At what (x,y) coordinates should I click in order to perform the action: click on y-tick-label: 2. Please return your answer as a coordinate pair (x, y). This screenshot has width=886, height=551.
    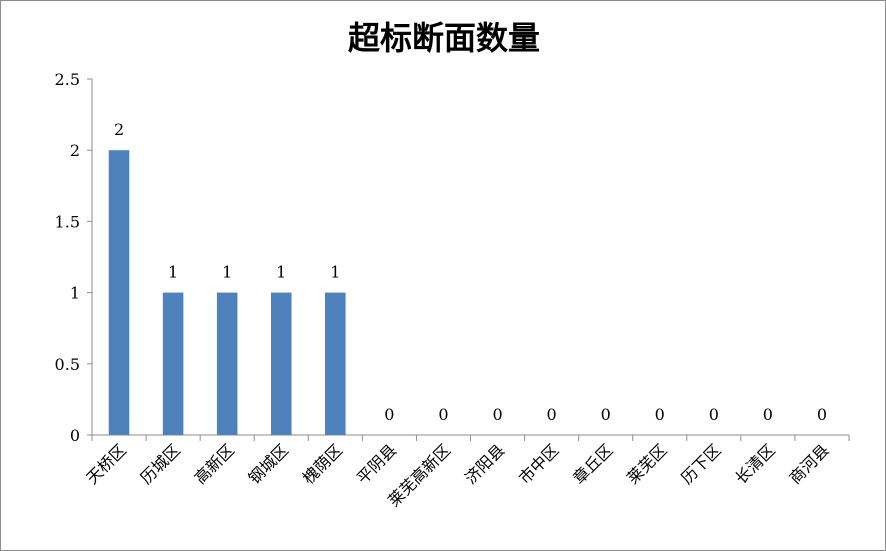
    Looking at the image, I should click on (75, 150).